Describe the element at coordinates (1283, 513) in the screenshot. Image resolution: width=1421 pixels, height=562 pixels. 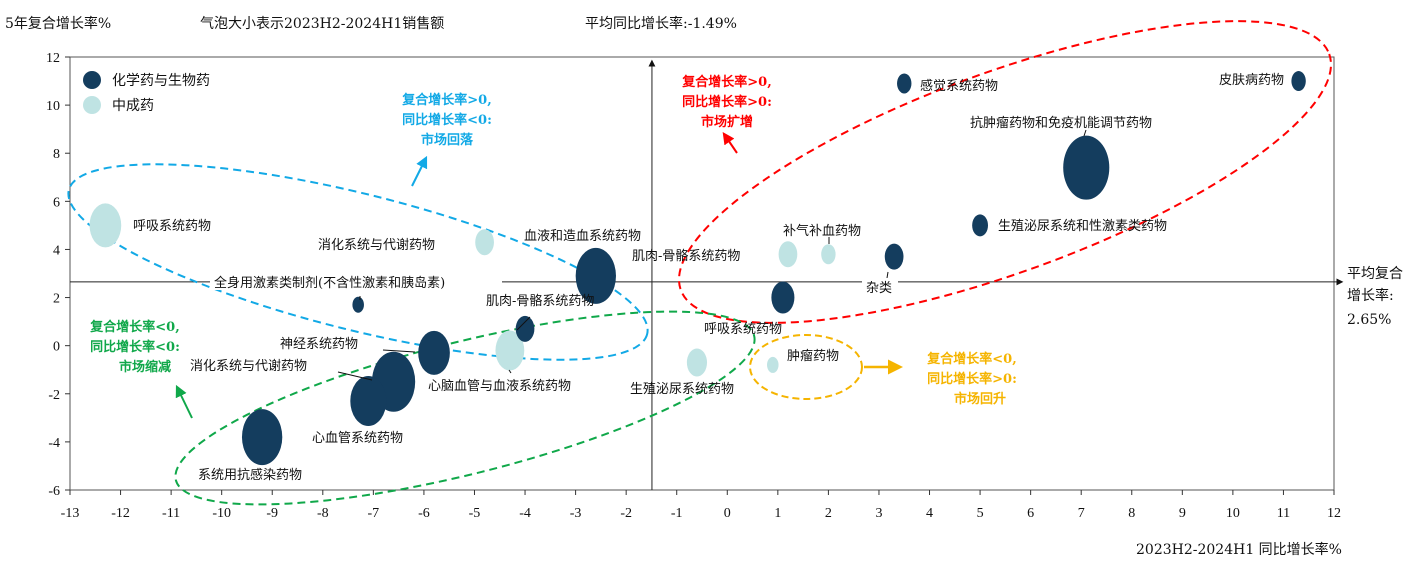
I see `x-tick-label: 11` at that location.